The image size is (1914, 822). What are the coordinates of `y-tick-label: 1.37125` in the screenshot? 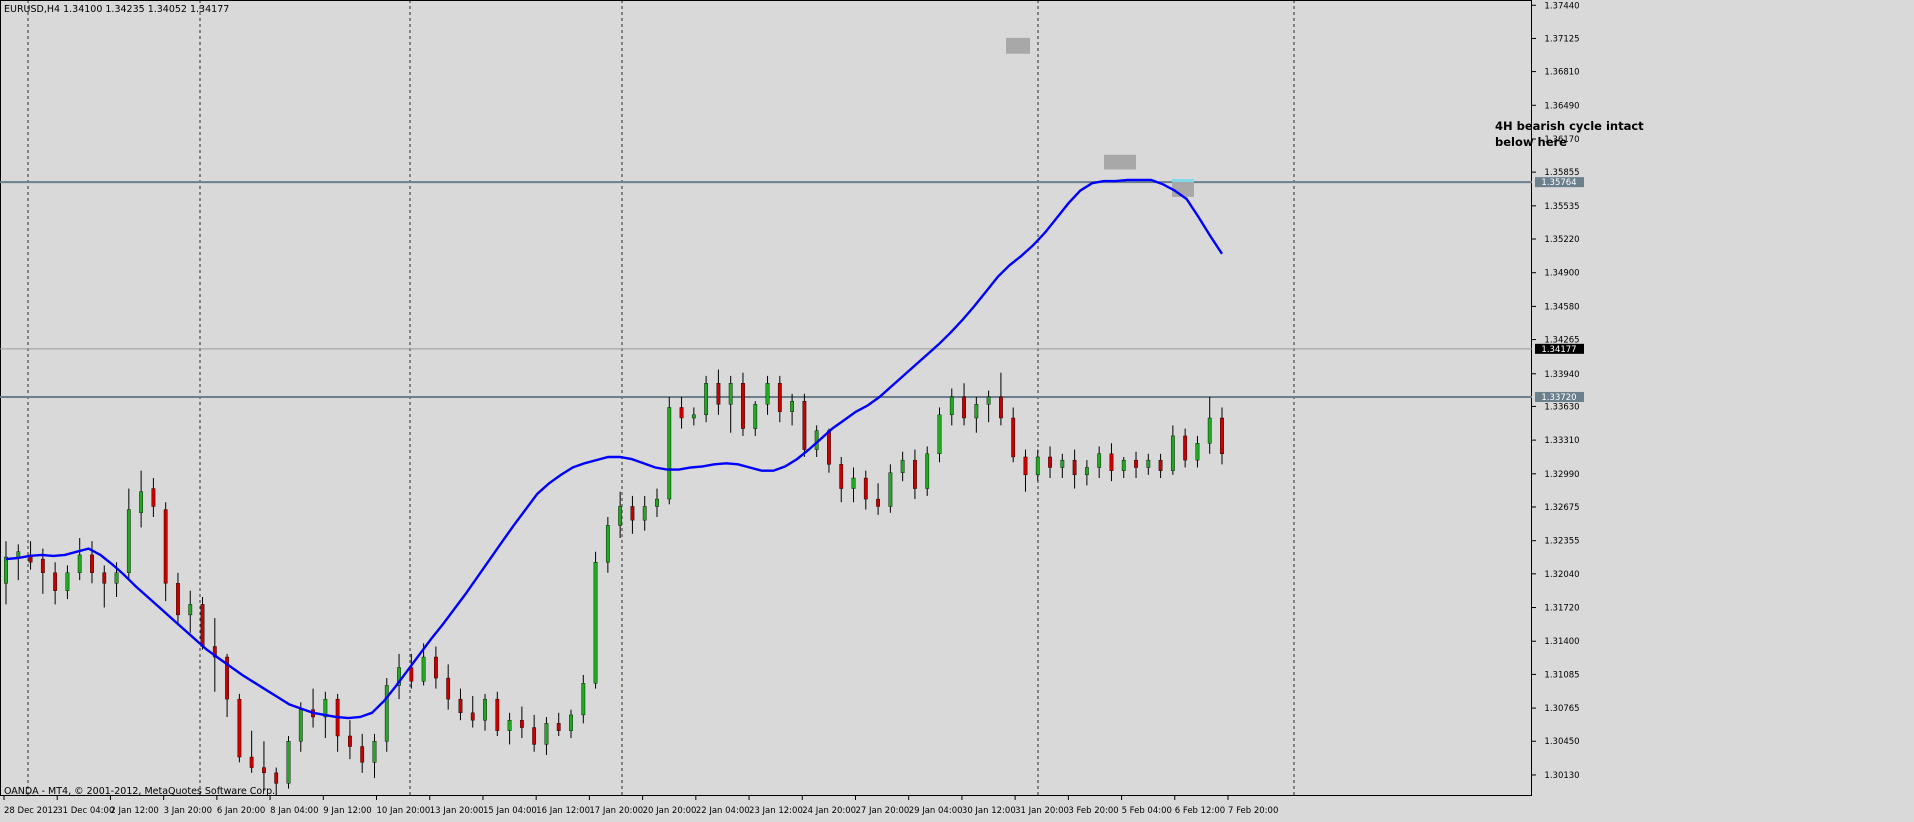 It's located at (1561, 39).